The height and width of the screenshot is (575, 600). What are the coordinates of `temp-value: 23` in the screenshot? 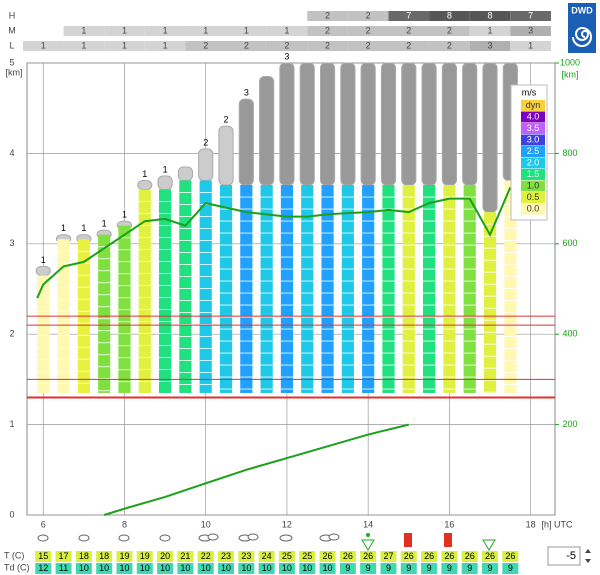 It's located at (226, 556).